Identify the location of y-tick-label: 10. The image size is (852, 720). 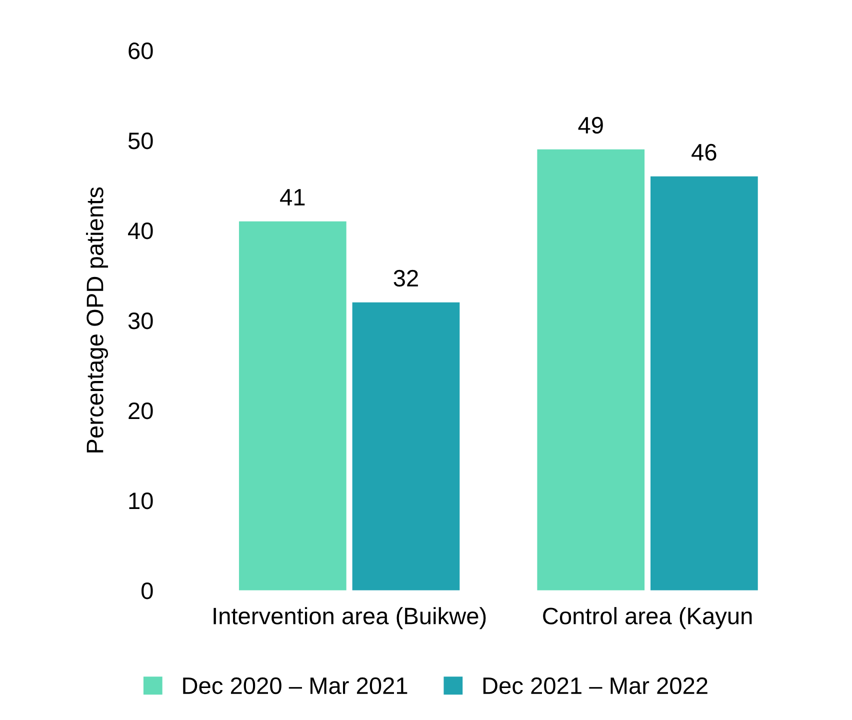
(141, 501).